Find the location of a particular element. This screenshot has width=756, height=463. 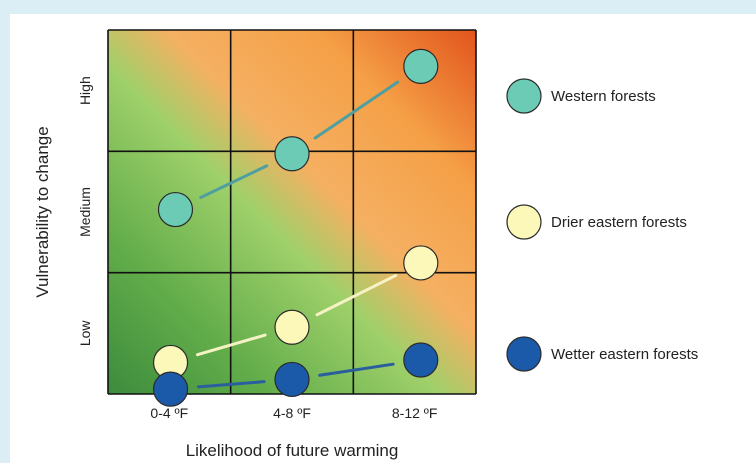

x-tick-label: 0-4 ºF is located at coordinates (169, 413).